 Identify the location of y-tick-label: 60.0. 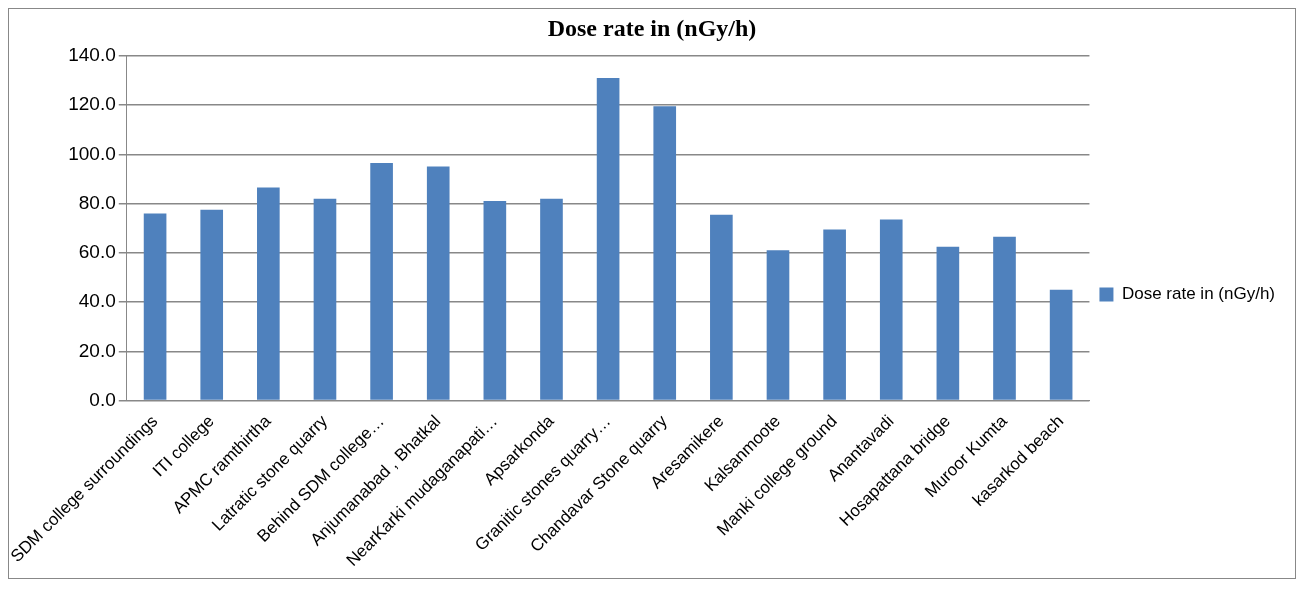
(97, 252).